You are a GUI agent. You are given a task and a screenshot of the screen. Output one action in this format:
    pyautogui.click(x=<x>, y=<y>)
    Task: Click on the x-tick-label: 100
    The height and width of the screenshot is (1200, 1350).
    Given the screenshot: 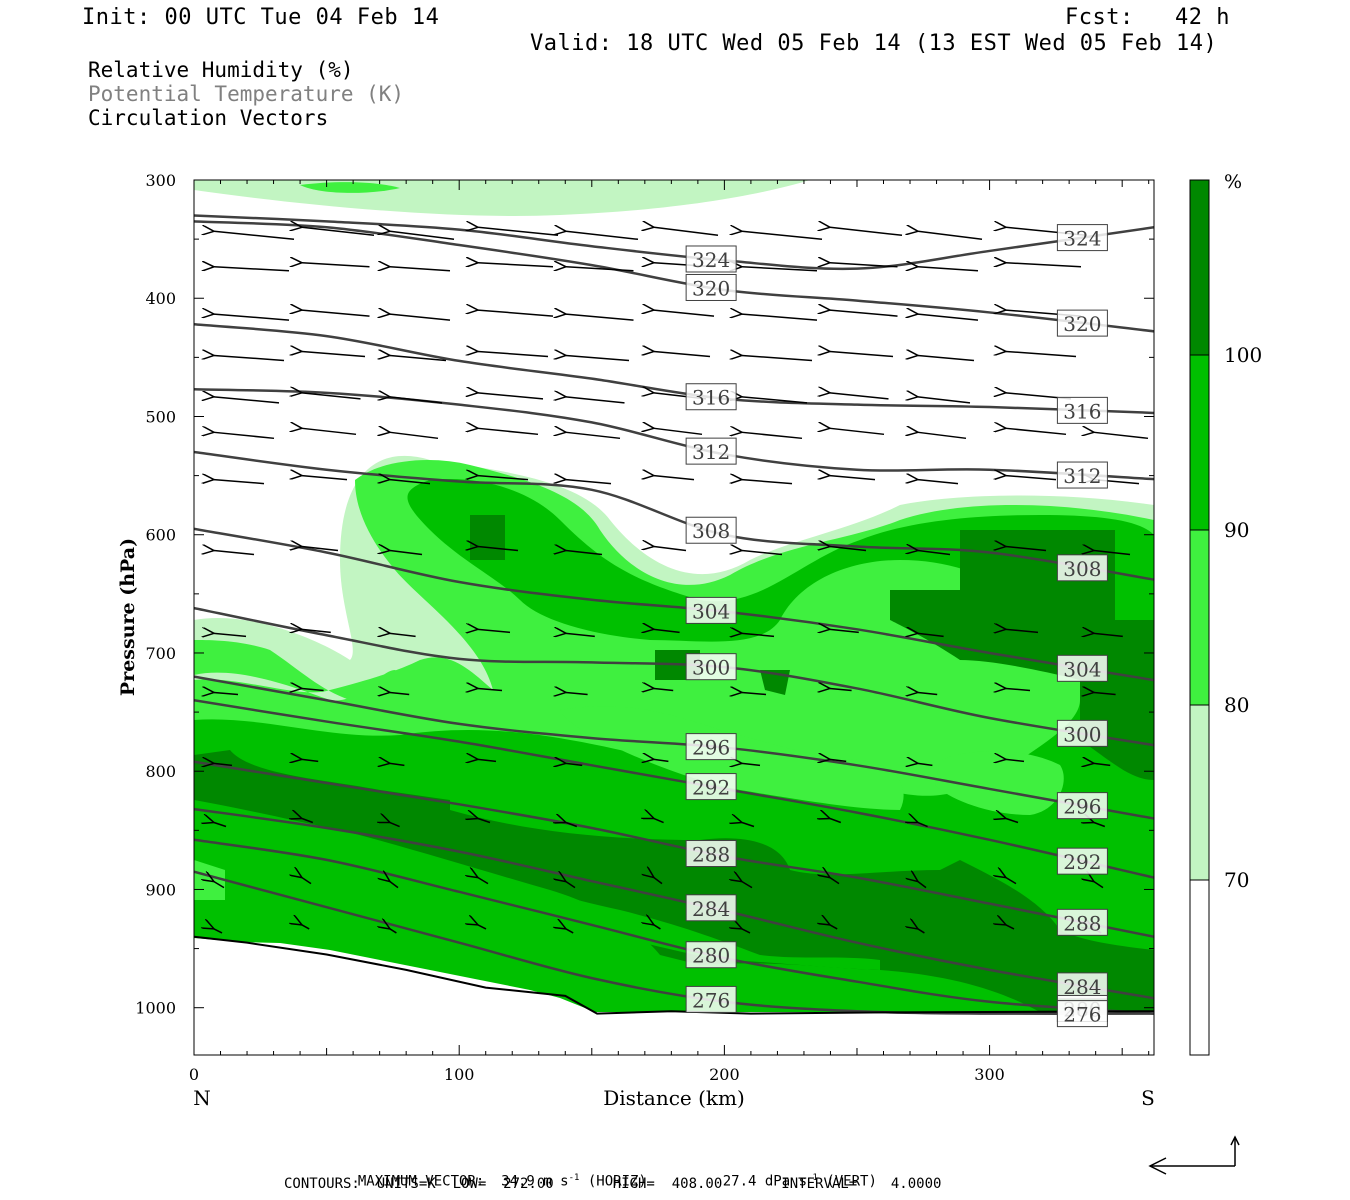 What is the action you would take?
    pyautogui.click(x=459, y=1074)
    